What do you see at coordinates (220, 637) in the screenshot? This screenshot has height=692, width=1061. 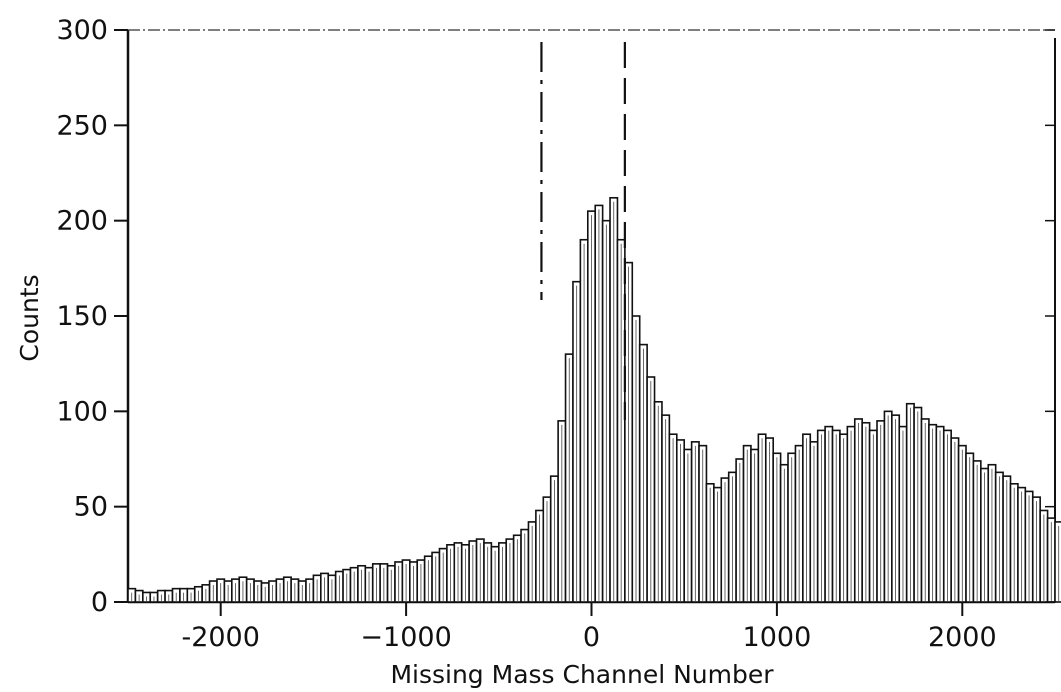 I see `x-tick-label: -2000` at bounding box center [220, 637].